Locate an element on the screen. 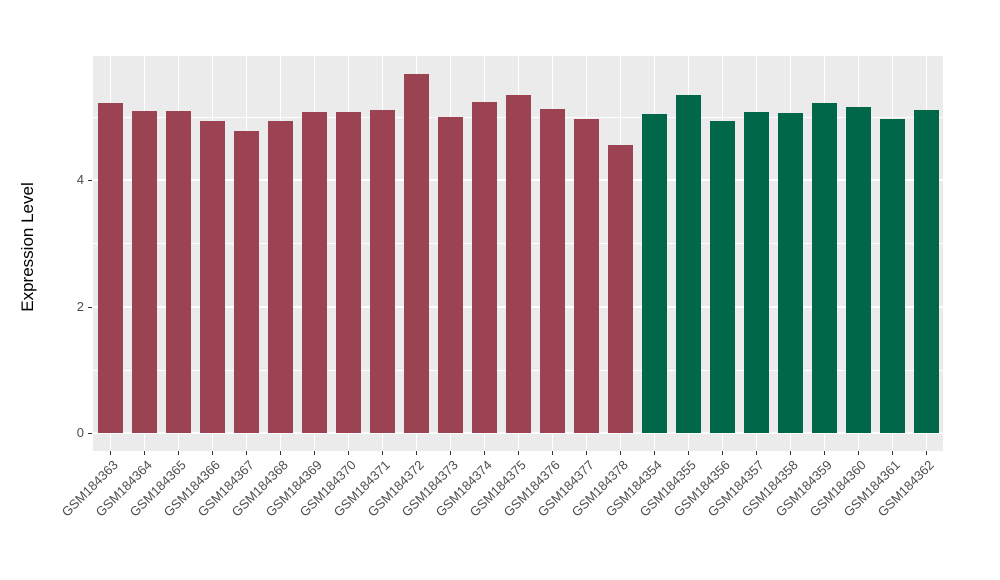 The height and width of the screenshot is (580, 1000). bar-GSM184364 is located at coordinates (144, 272).